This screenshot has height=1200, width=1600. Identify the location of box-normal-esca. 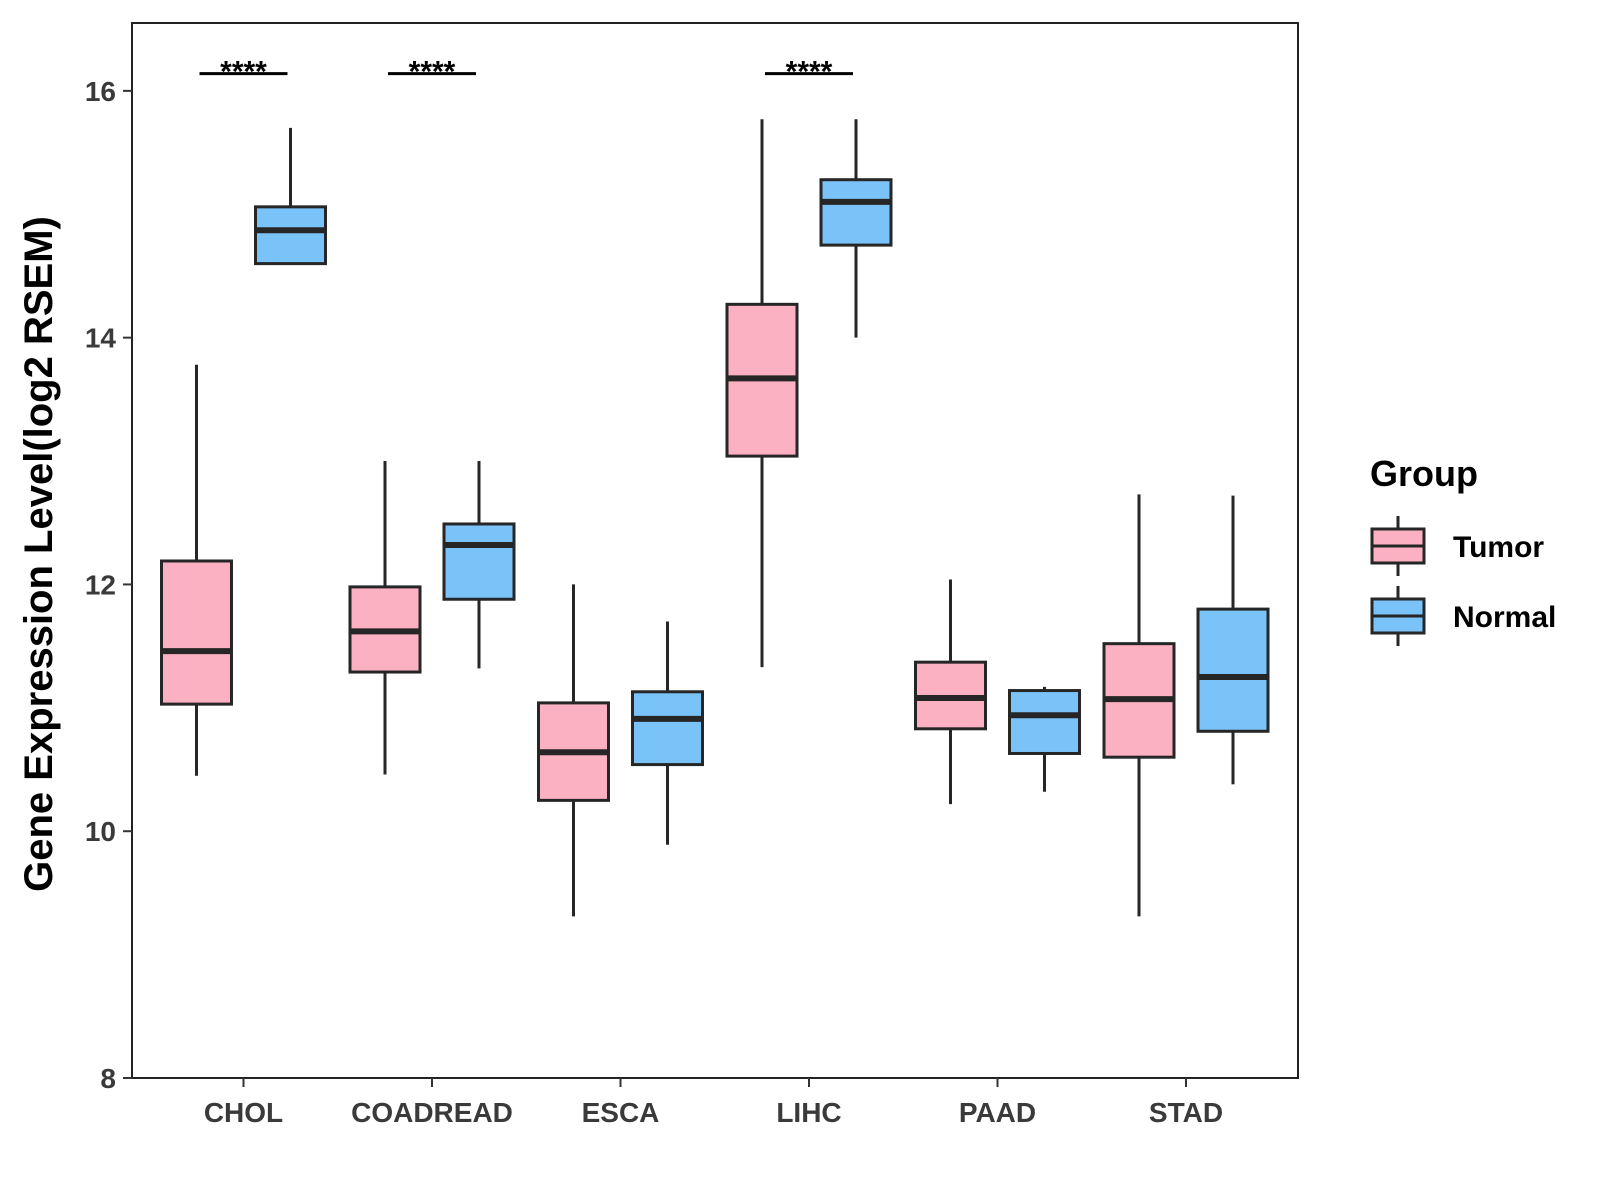
(667, 733).